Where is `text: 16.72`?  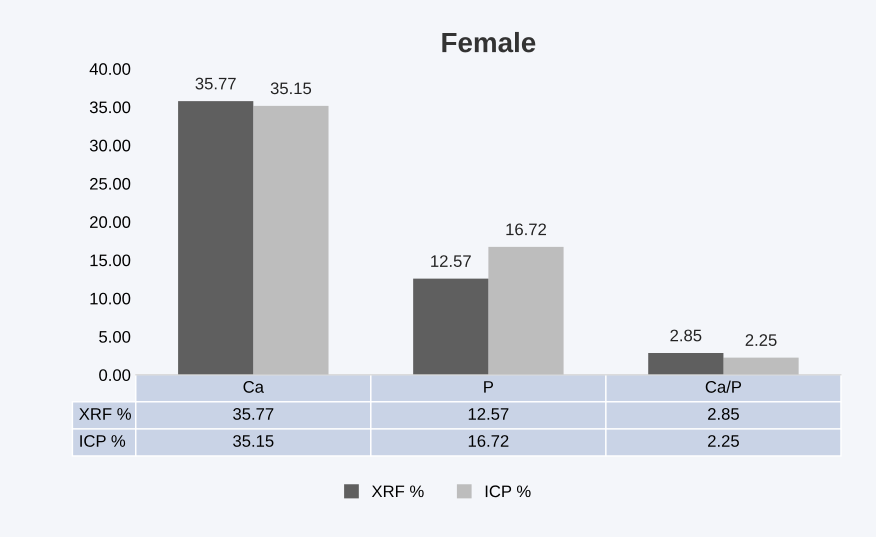
text: 16.72 is located at coordinates (526, 229).